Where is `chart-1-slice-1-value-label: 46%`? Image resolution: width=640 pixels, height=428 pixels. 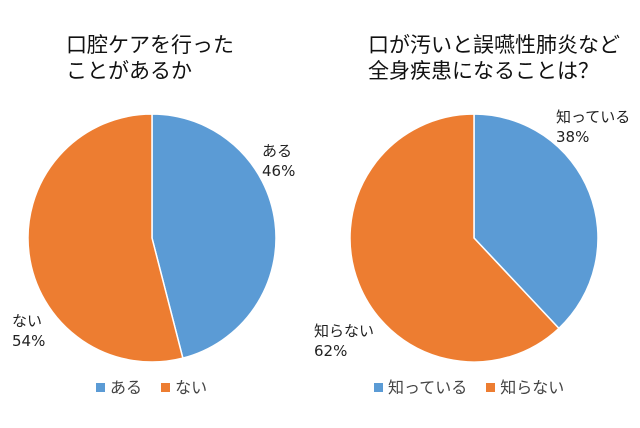 chart-1-slice-1-value-label: 46% is located at coordinates (278, 171).